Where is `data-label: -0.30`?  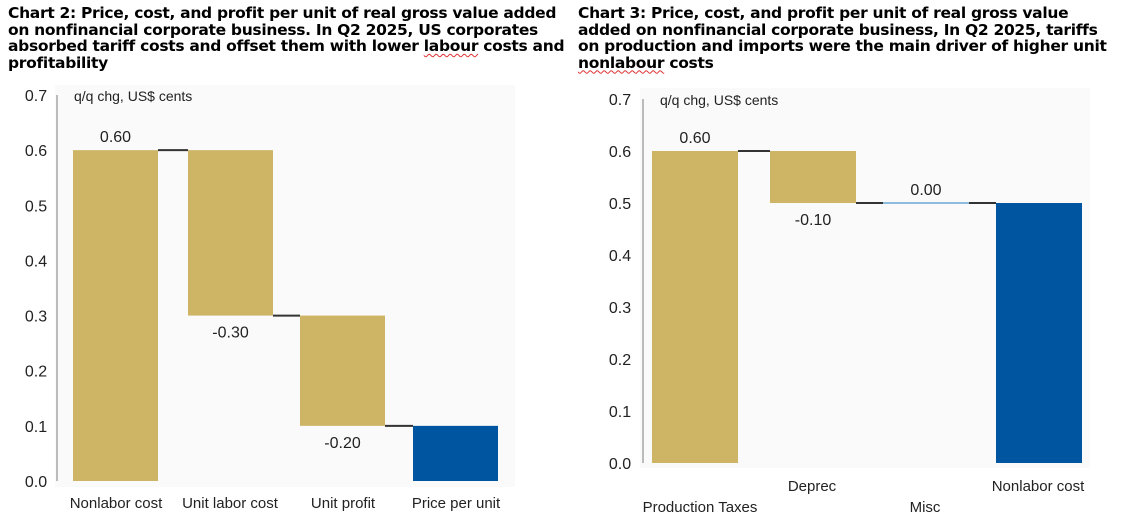 data-label: -0.30 is located at coordinates (230, 333).